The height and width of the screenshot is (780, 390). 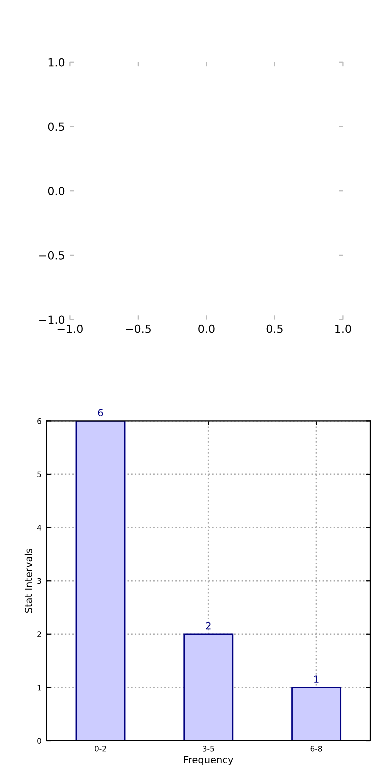 What do you see at coordinates (274, 329) in the screenshot?
I see `x-tick-label: 0.5` at bounding box center [274, 329].